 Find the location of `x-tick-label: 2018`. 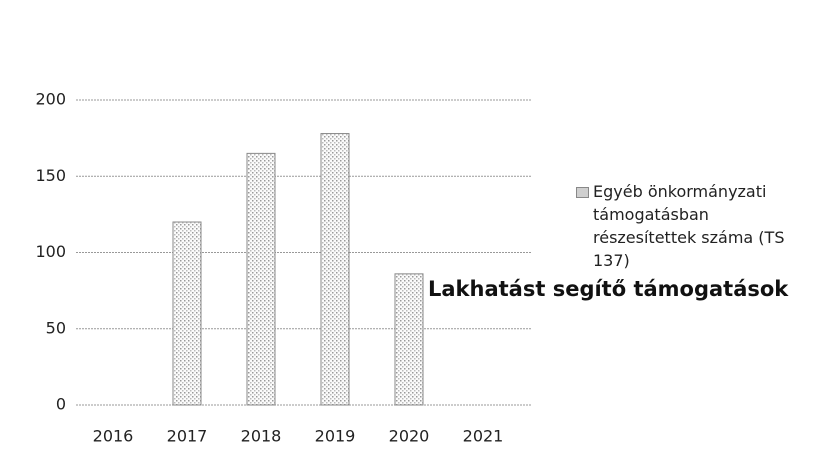

x-tick-label: 2018 is located at coordinates (261, 436).